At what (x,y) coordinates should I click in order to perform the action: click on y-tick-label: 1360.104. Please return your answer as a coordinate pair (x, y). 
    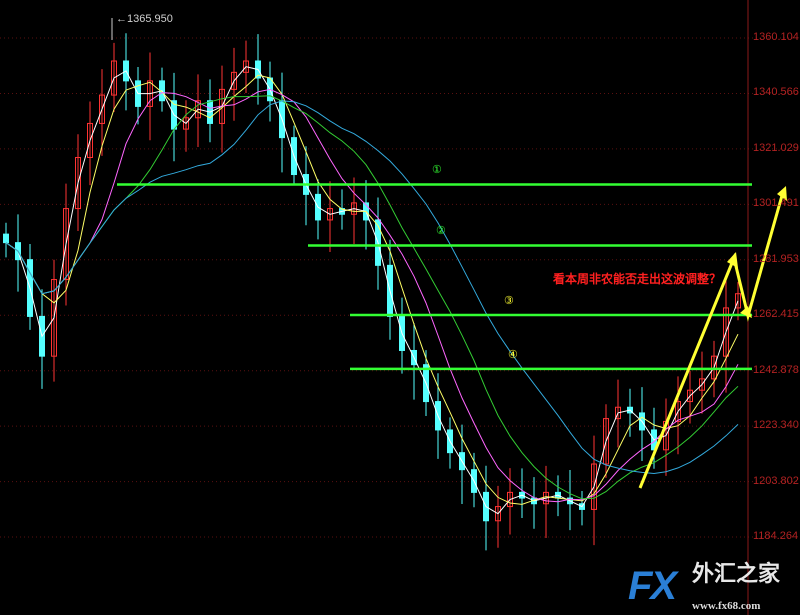
    Looking at the image, I should click on (776, 37).